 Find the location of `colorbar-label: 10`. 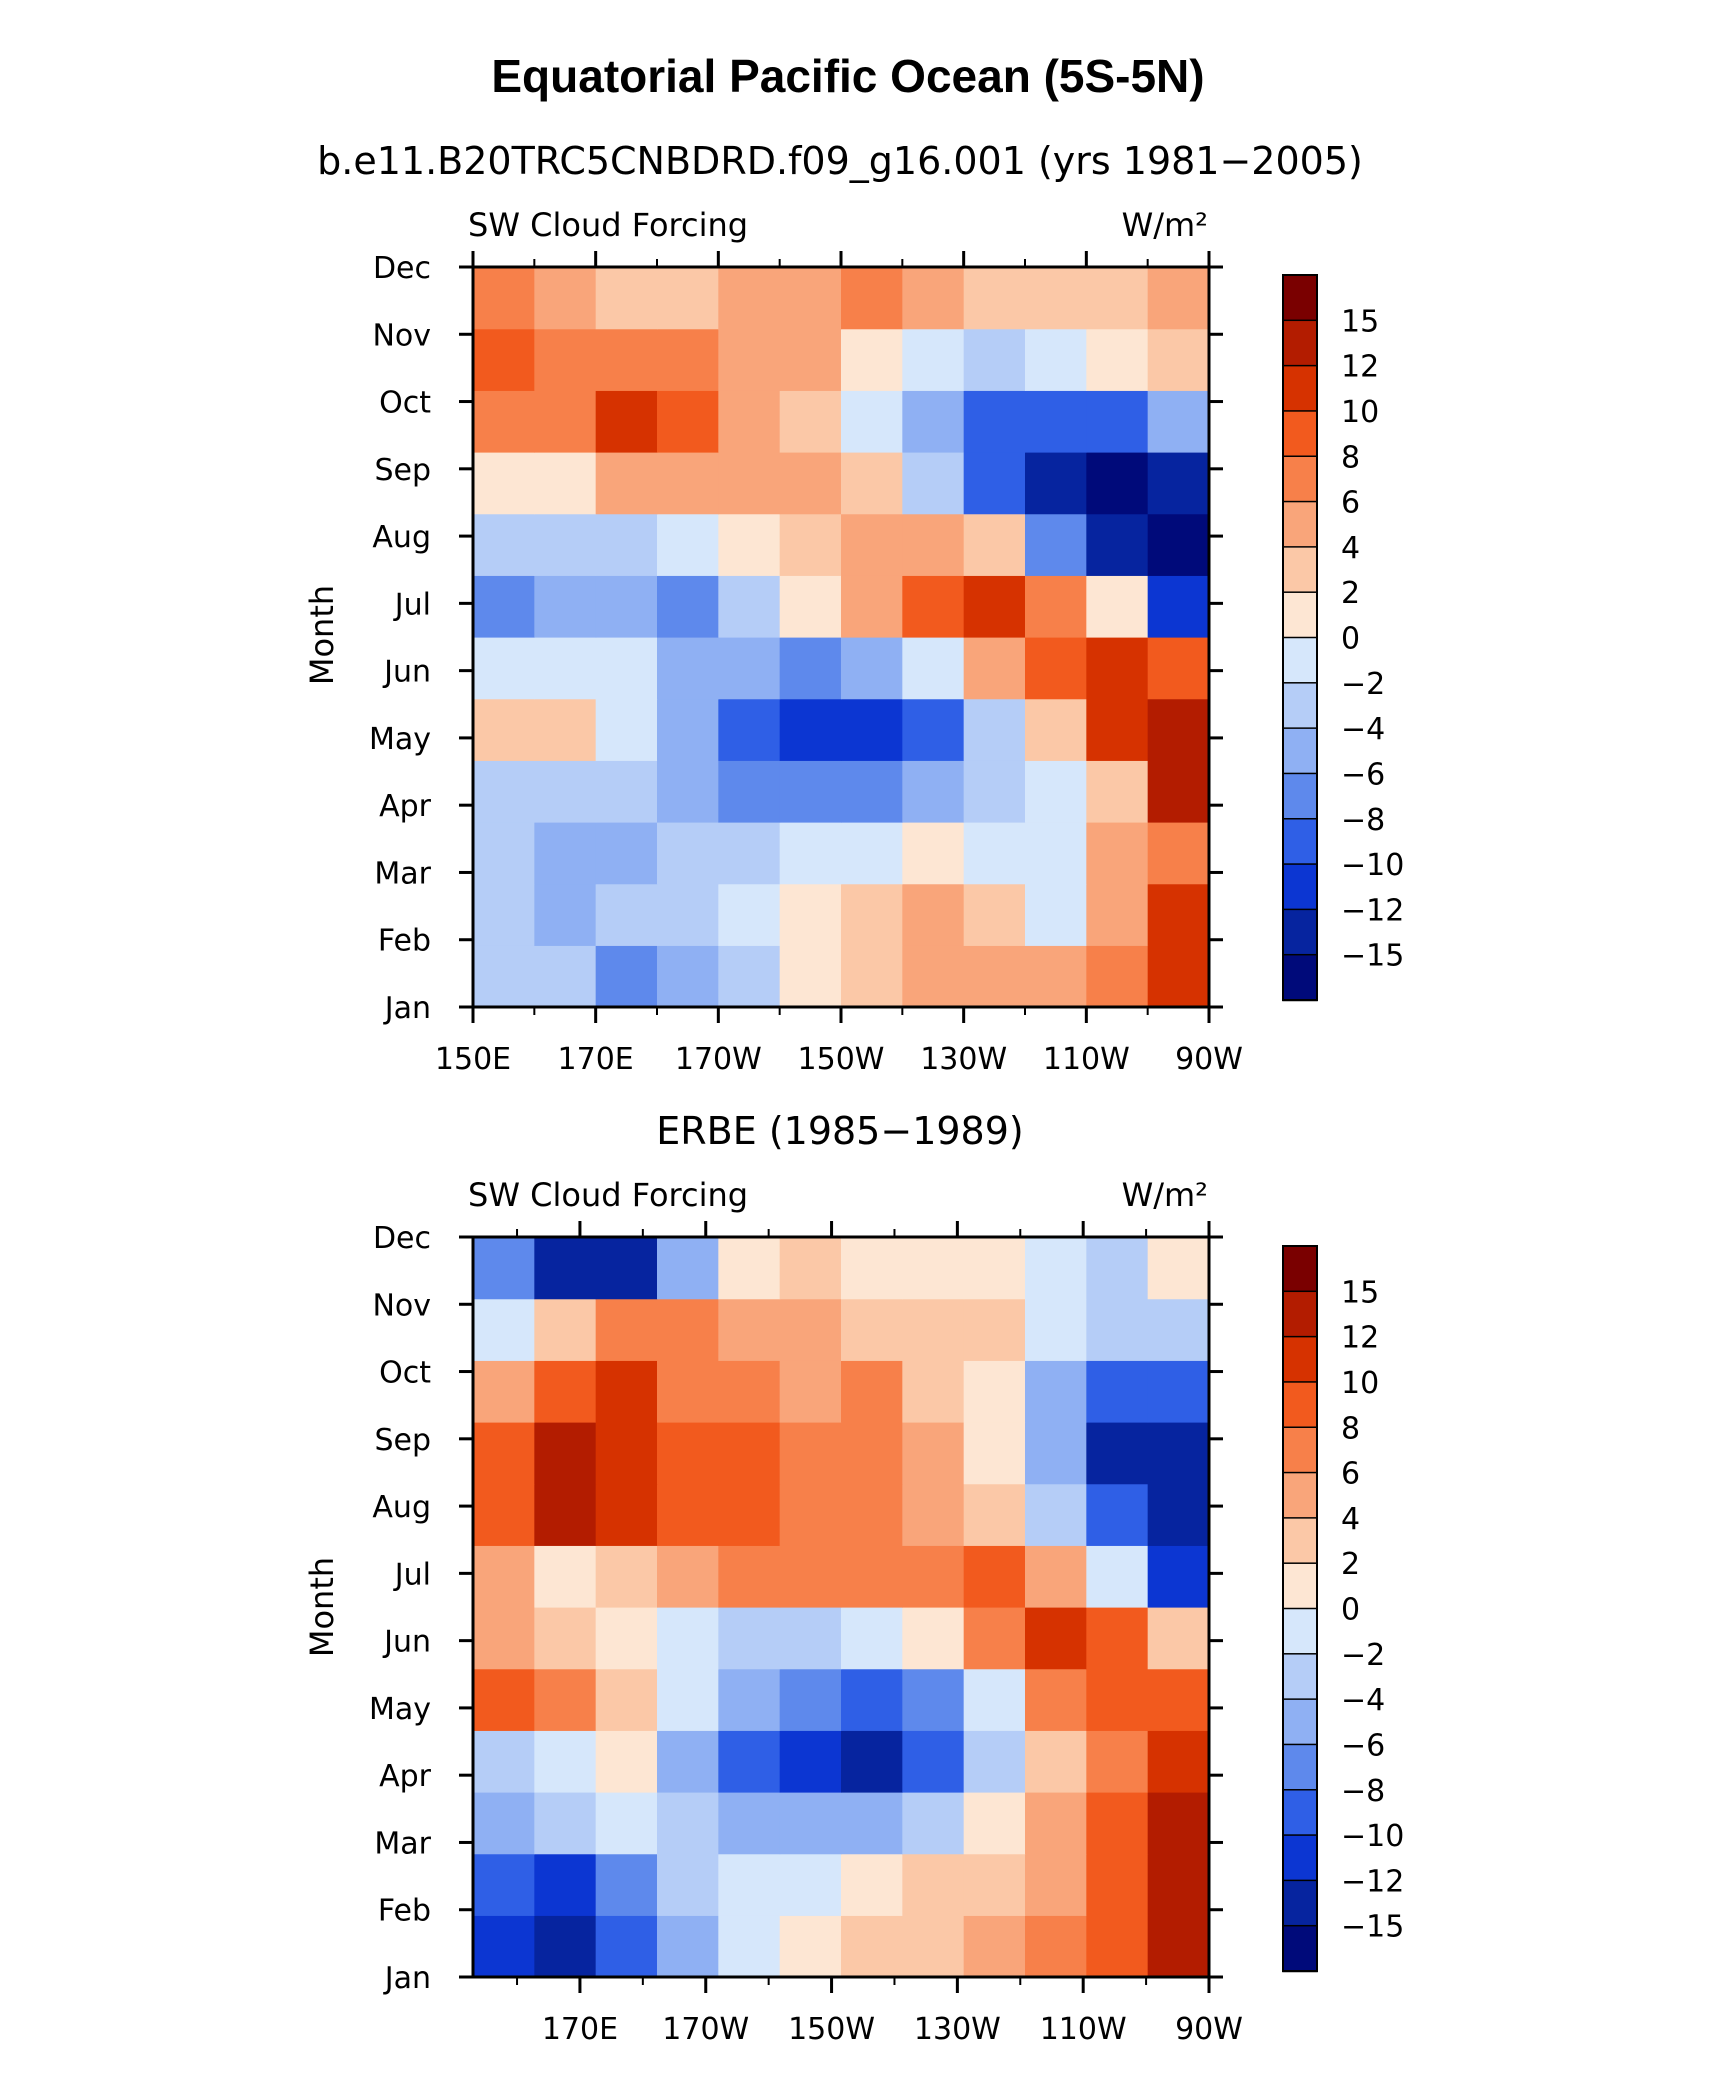

colorbar-label: 10 is located at coordinates (1360, 412).